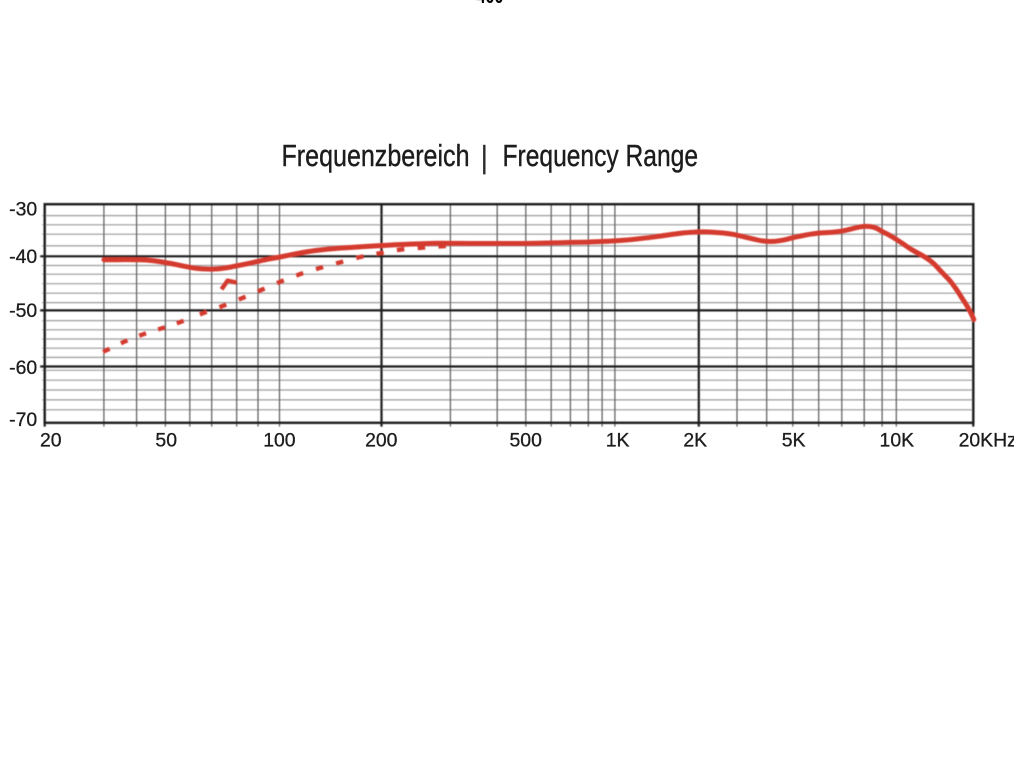 The height and width of the screenshot is (765, 1014). I want to click on svg-text: 20KHz, so click(986, 441).